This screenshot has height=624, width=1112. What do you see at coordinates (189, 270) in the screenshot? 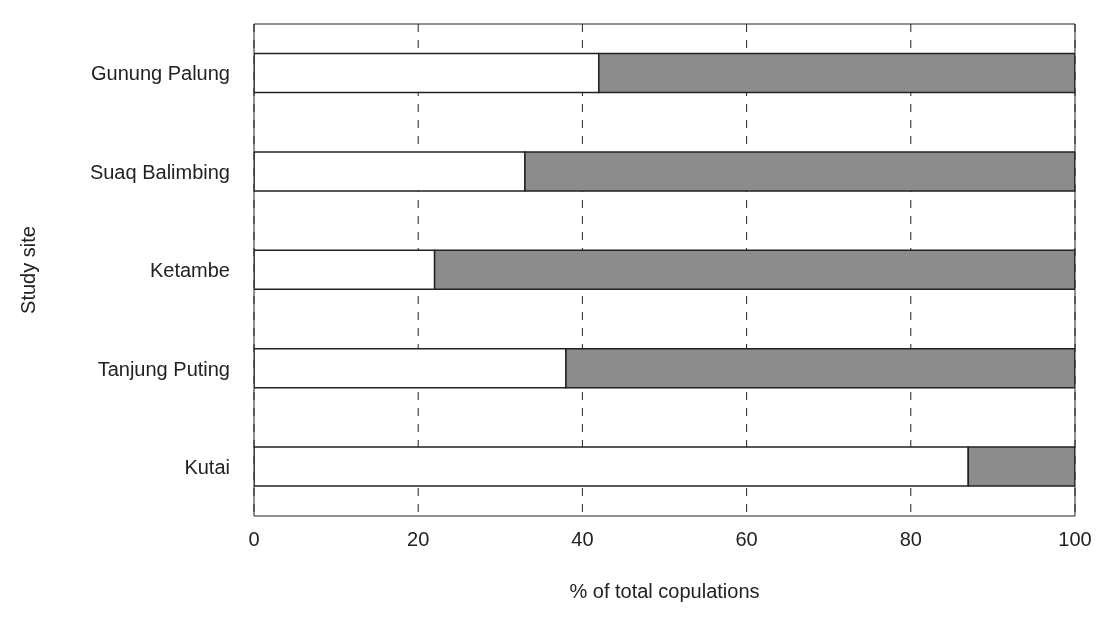
I see `y-tick-label: Ketambe` at bounding box center [189, 270].